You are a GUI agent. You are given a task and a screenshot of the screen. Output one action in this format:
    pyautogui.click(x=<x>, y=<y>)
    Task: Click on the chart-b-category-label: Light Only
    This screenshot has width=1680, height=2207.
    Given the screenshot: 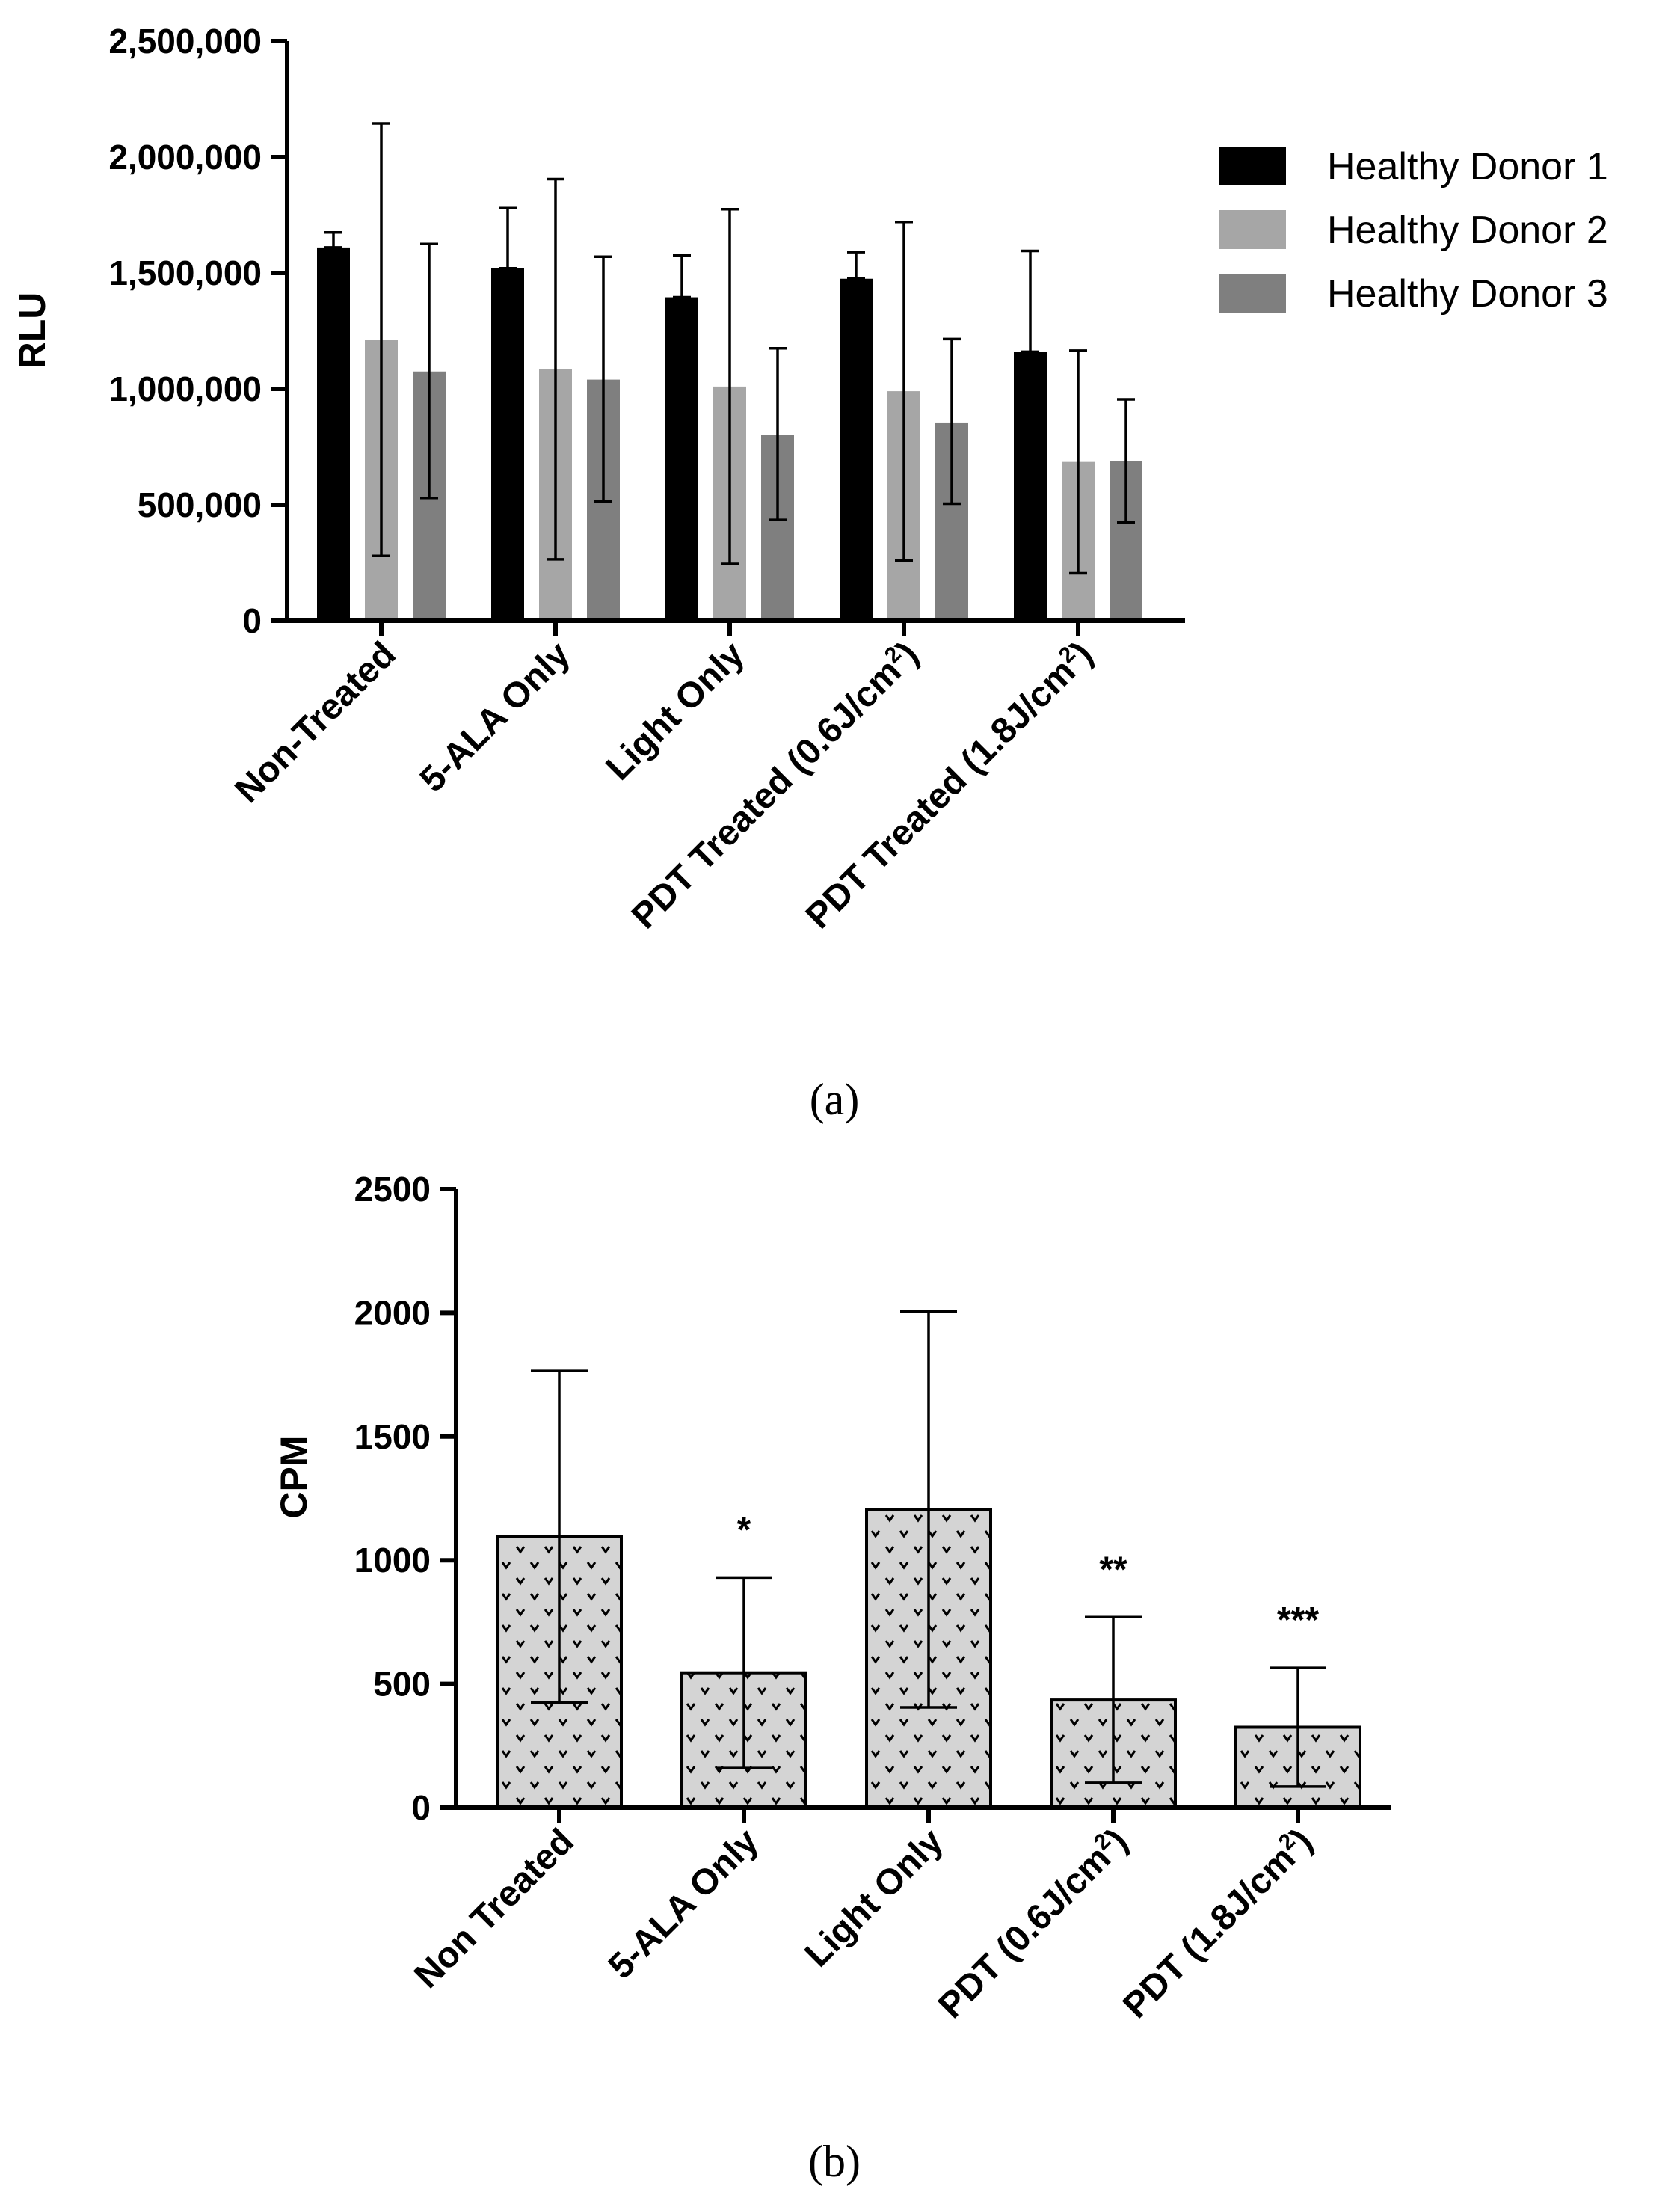 What is the action you would take?
    pyautogui.click(x=873, y=1897)
    